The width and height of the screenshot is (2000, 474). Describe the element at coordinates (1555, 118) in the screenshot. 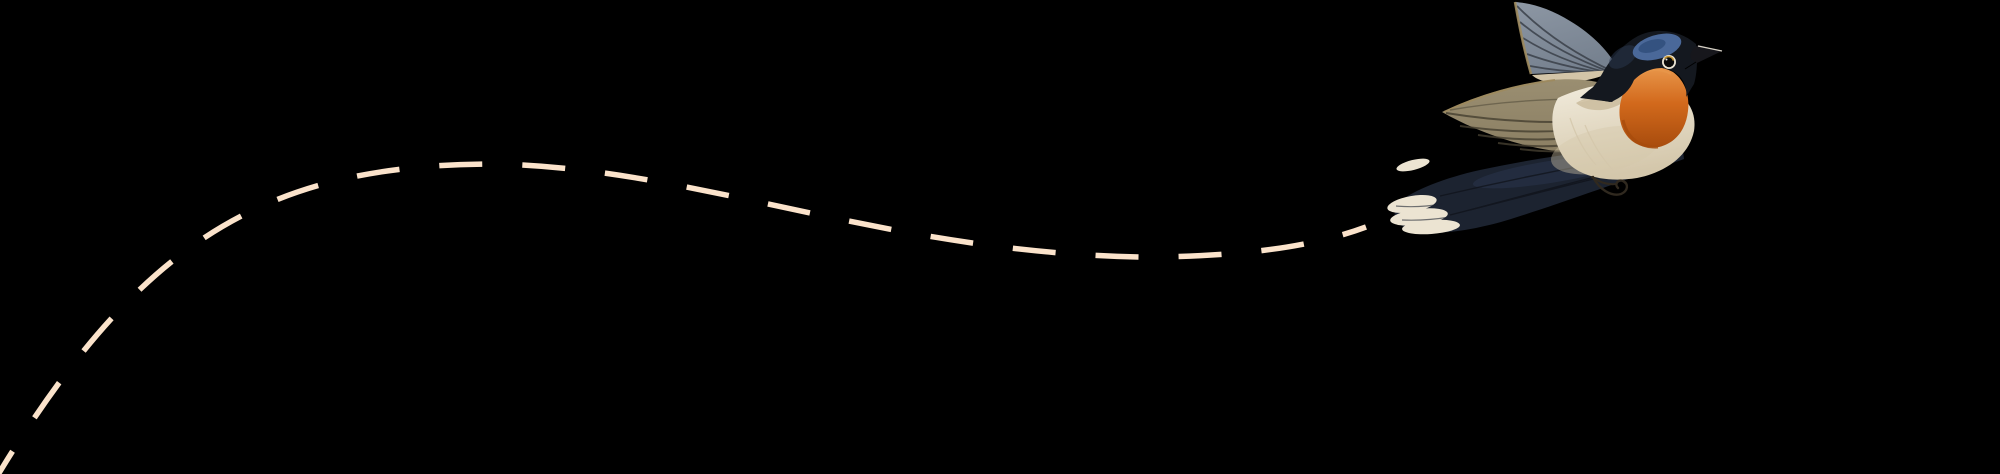

I see `bird-illustration` at that location.